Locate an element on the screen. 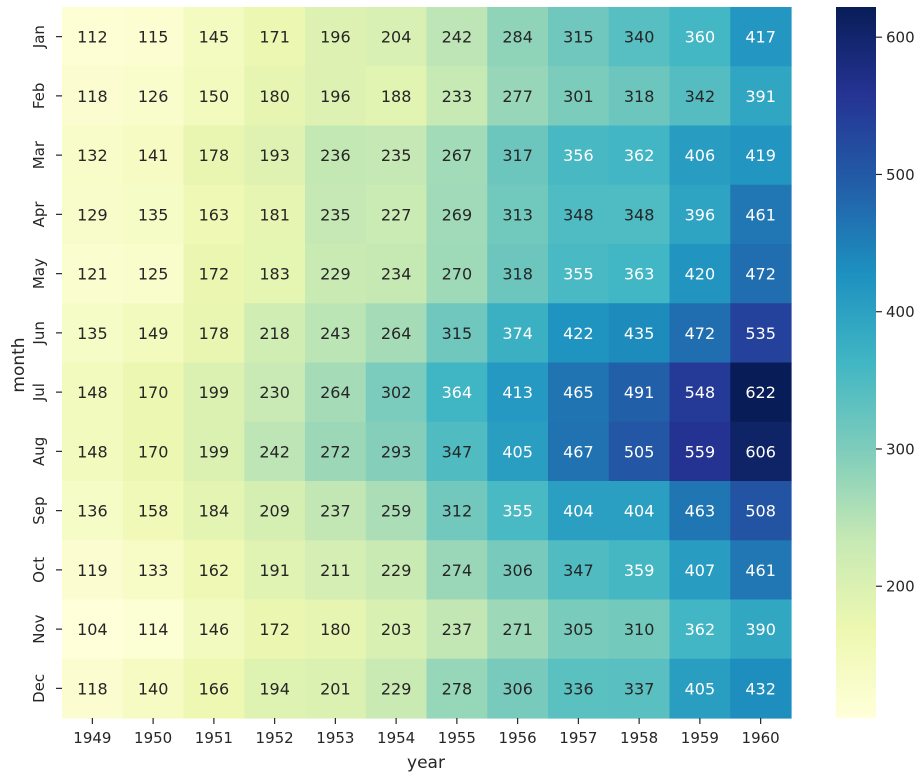  x-tick-label: 1951 is located at coordinates (214, 738).